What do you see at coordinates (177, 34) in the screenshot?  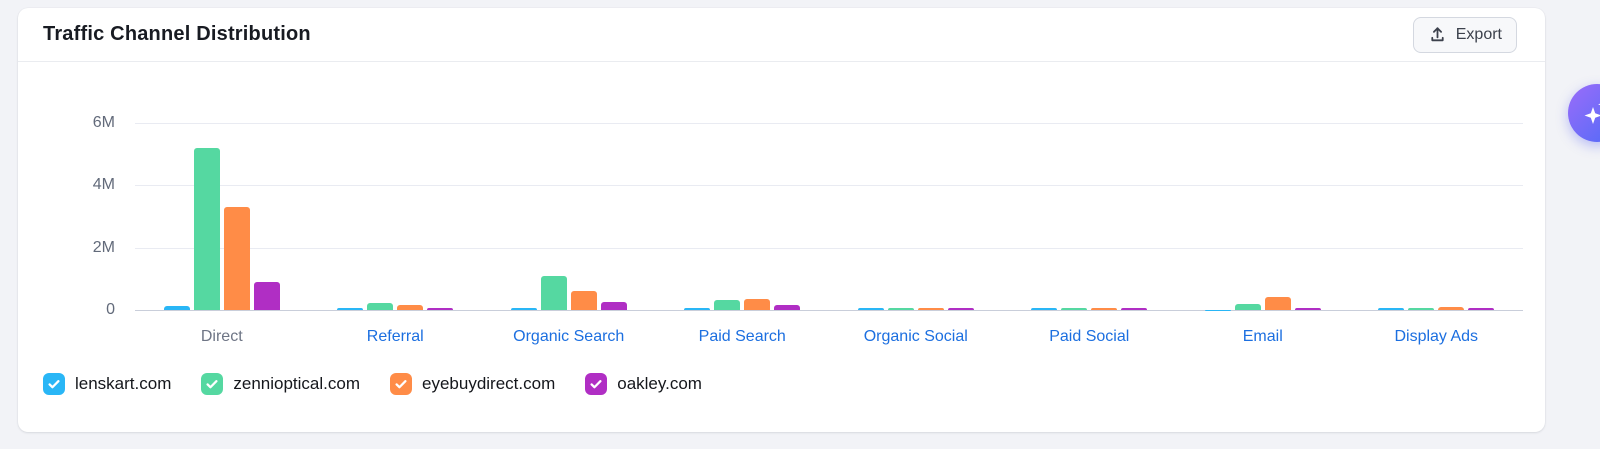 I see `page-title: Traffic Channel Distribution` at bounding box center [177, 34].